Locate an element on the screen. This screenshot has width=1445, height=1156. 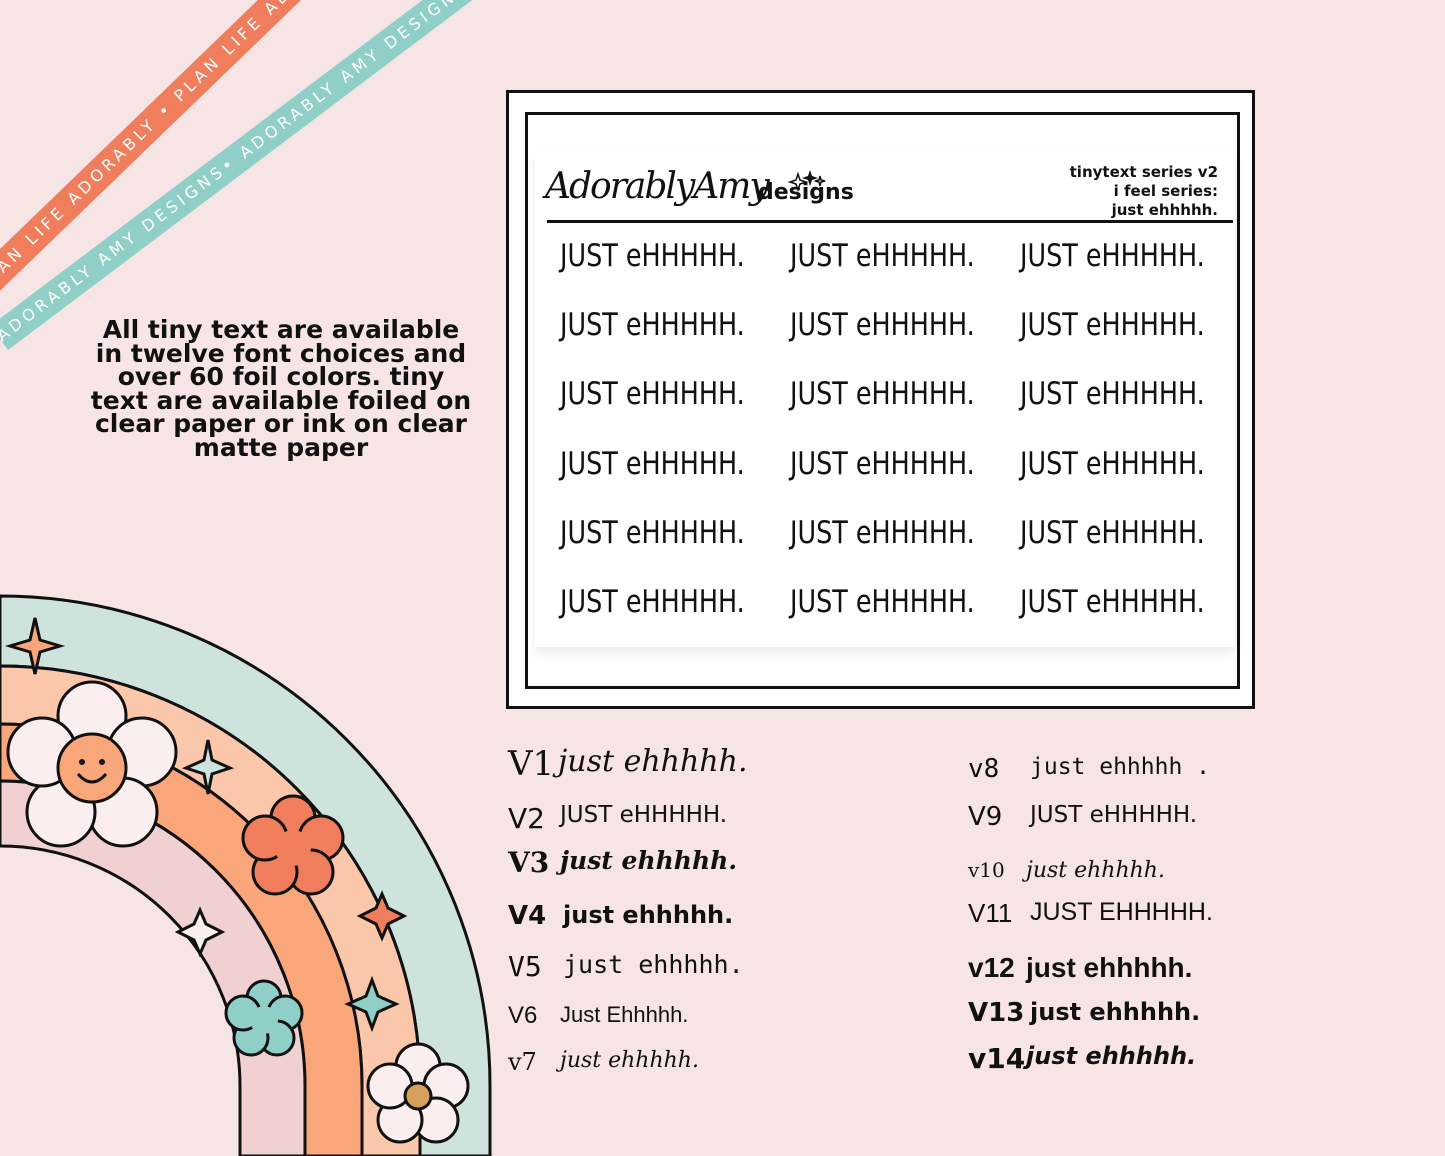
variant-number: V6 is located at coordinates (523, 1015).